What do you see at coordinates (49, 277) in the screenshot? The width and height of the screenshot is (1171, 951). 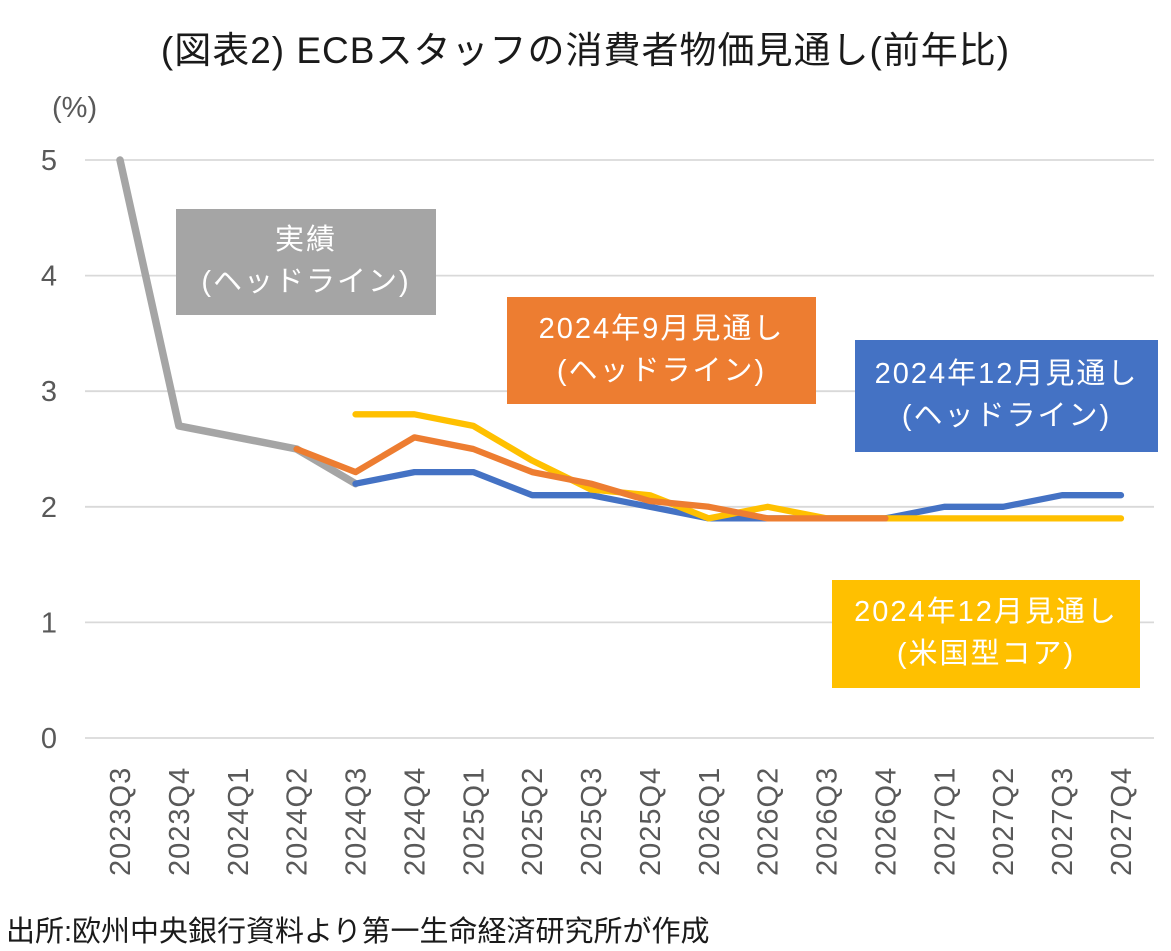 I see `y-tick-label-4: 4` at bounding box center [49, 277].